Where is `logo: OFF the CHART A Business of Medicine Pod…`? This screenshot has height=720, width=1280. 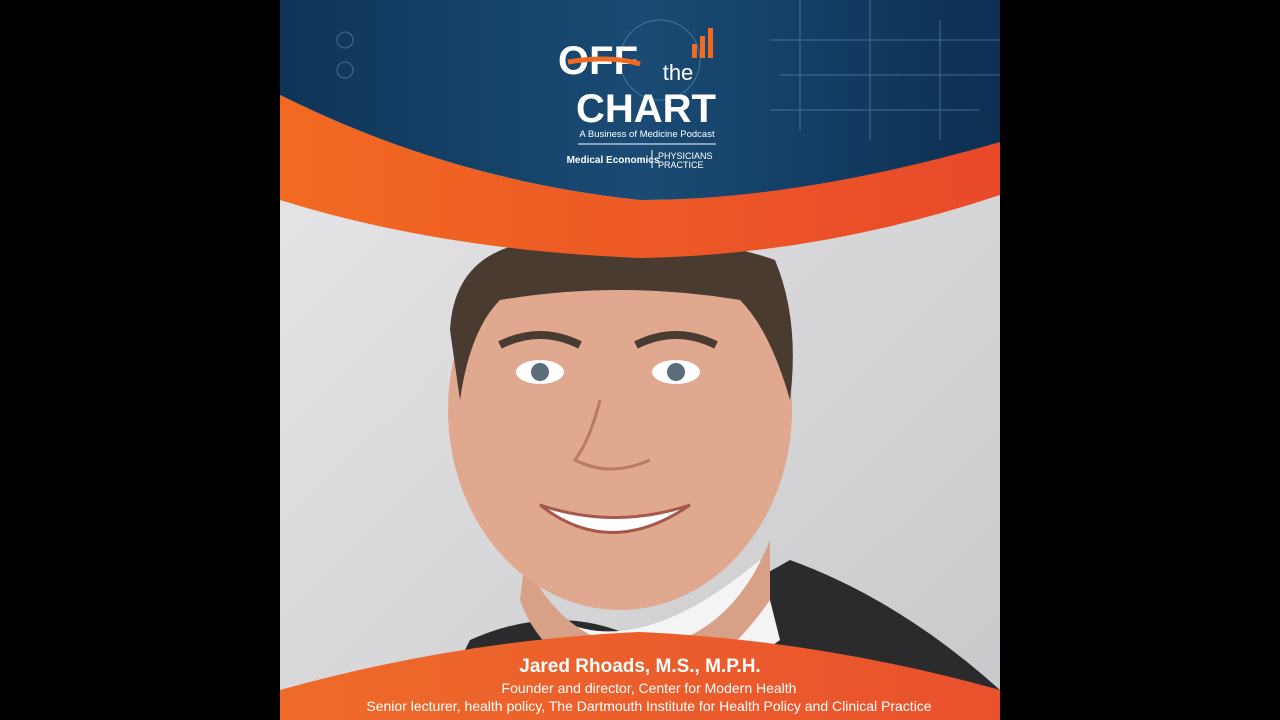 logo: OFF the CHART A Business of Medicine Pod… is located at coordinates (637, 99).